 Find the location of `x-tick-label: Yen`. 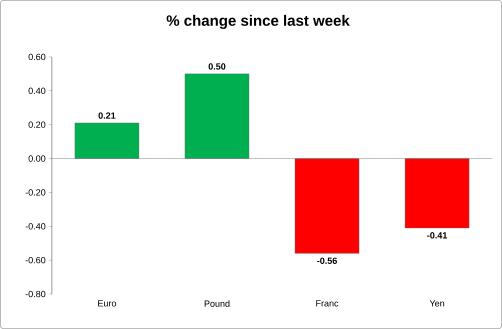

x-tick-label: Yen is located at coordinates (437, 303).